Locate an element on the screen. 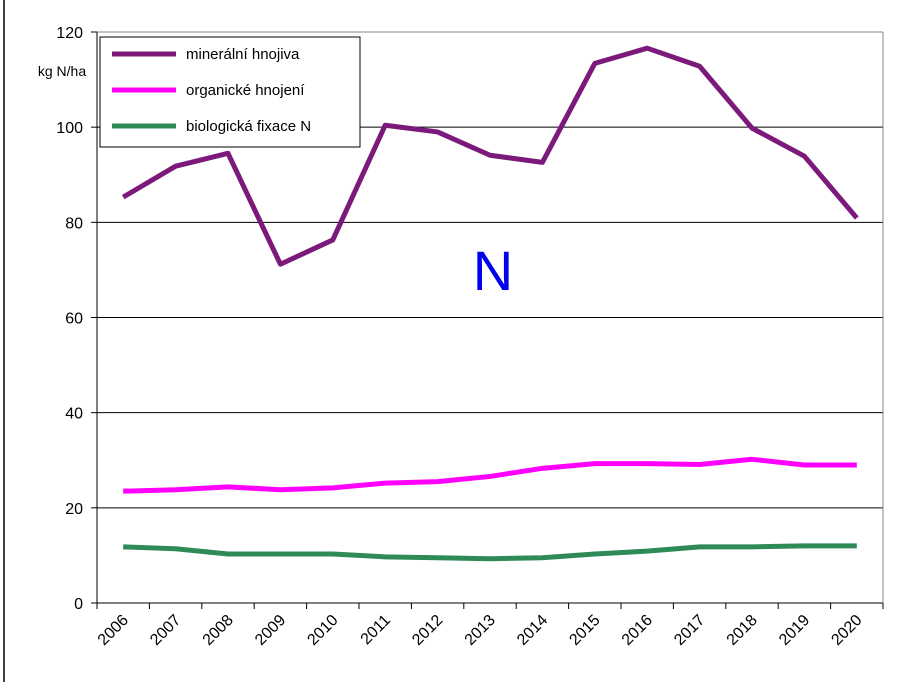  y-tick-label: 40 is located at coordinates (74, 414).